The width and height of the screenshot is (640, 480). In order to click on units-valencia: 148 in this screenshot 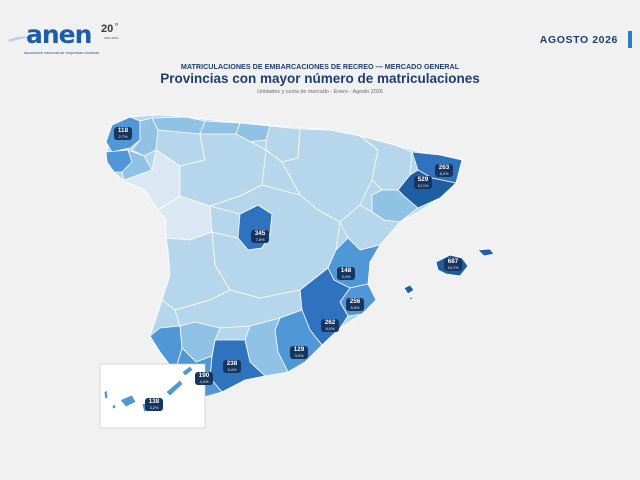, I will do `click(346, 270)`.